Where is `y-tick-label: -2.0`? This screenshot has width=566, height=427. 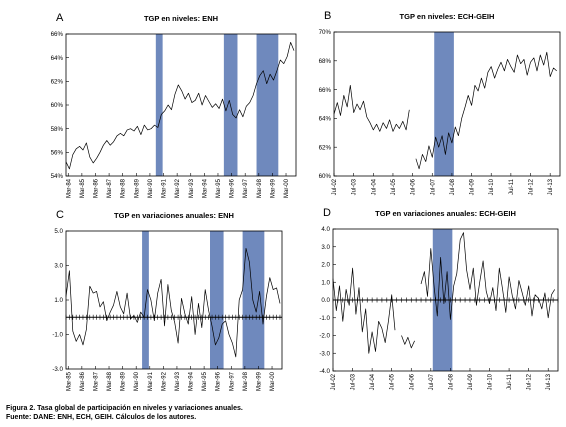
y-tick-label: -2.0 is located at coordinates (324, 336).